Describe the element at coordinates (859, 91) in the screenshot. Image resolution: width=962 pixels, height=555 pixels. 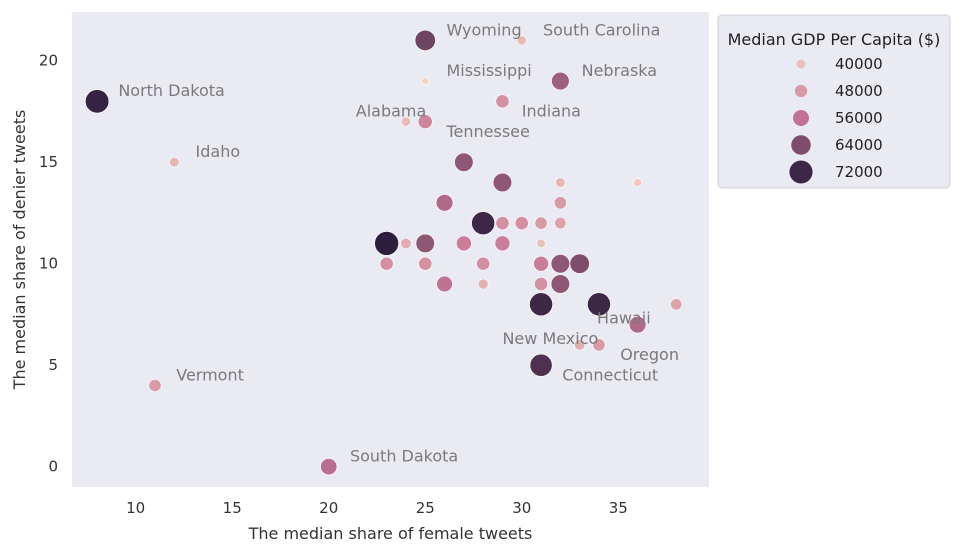
I see `legend-label: 48000` at that location.